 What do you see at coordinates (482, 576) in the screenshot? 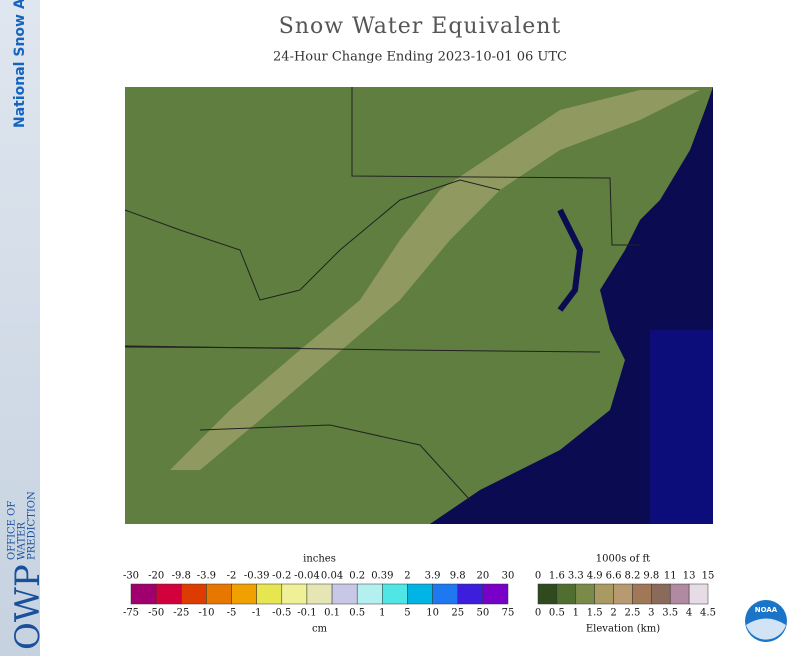
I see `legend-label: 20` at bounding box center [482, 576].